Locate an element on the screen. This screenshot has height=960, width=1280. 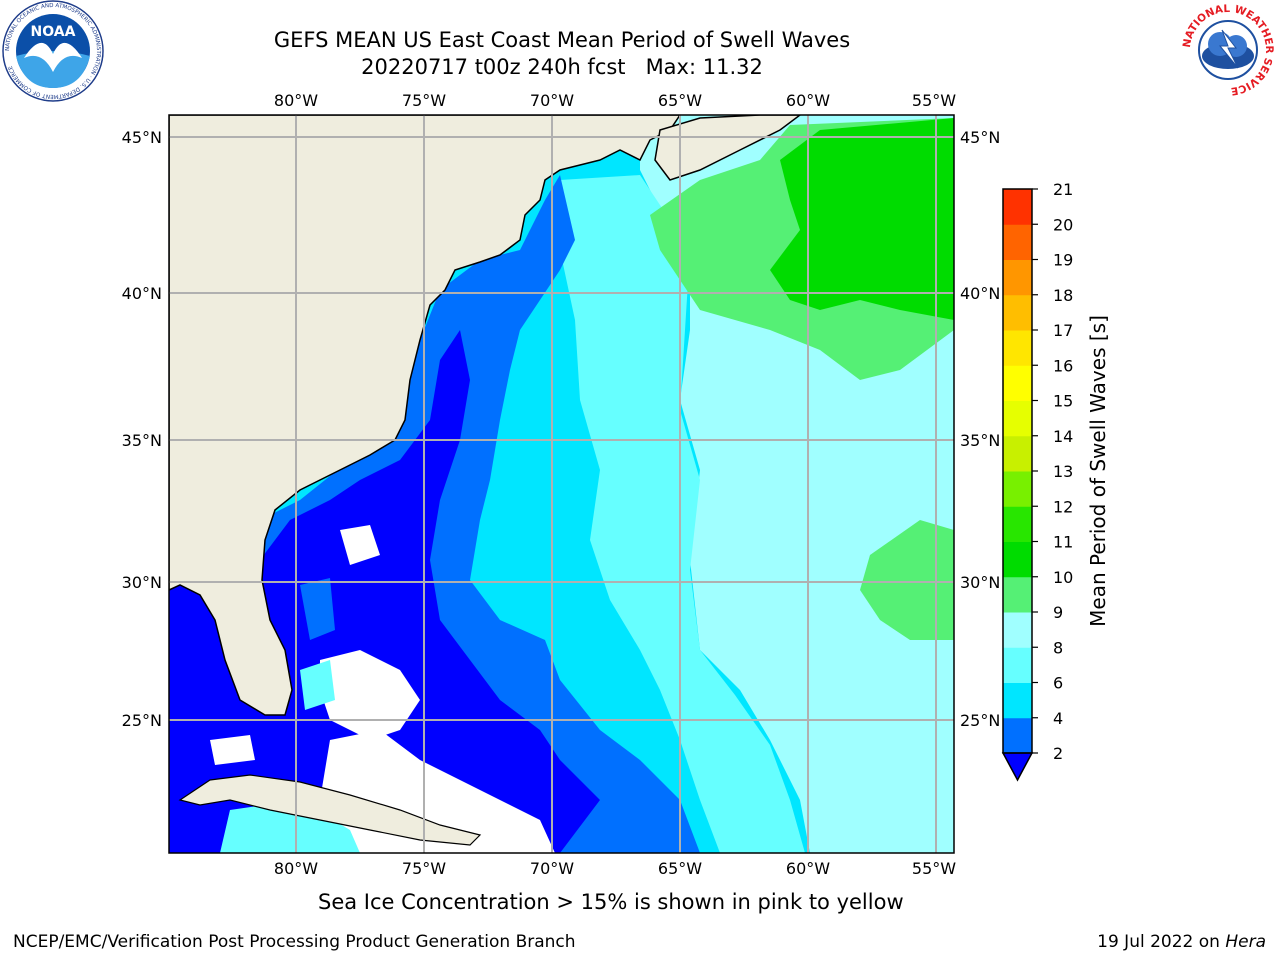
colorbar-tick-label: 20 is located at coordinates (1063, 224).